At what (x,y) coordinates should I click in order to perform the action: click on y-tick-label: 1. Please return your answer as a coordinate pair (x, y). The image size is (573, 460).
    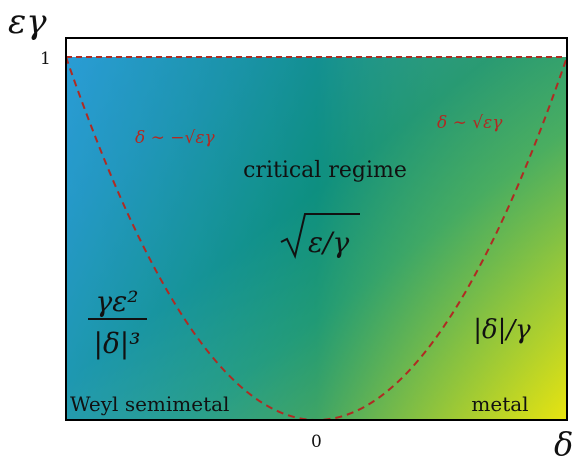
    Looking at the image, I should click on (45, 59).